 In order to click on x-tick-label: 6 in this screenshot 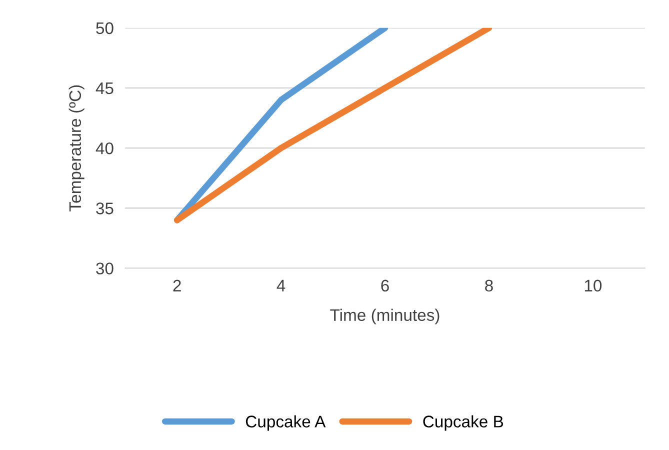, I will do `click(385, 286)`.